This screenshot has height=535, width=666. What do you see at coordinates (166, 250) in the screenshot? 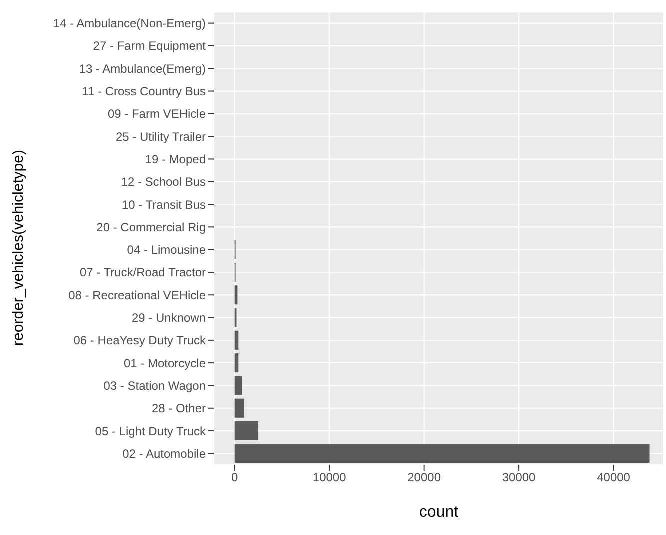
I see `y-tick-label: 04 - Limousine` at bounding box center [166, 250].